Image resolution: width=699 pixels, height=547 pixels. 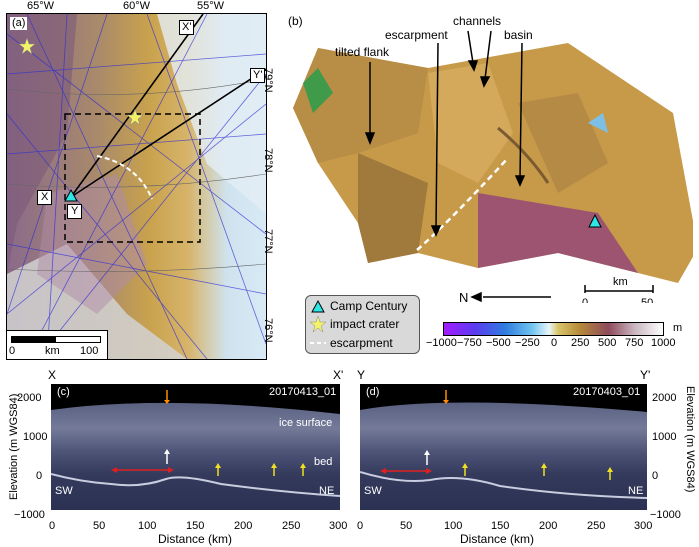 I want to click on map-legend: Camp Century impact crater escarpment, so click(x=362, y=324).